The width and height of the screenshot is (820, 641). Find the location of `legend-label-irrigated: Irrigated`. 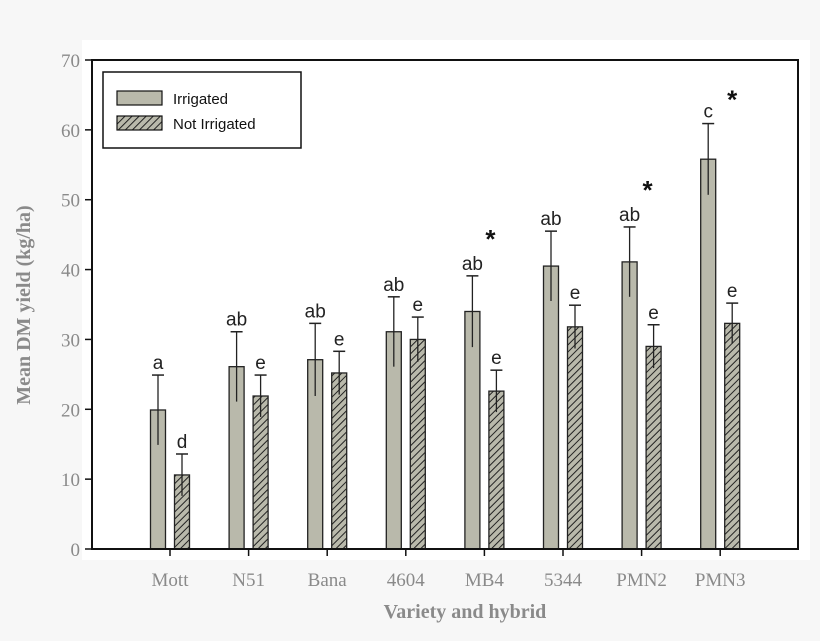

legend-label-irrigated: Irrigated is located at coordinates (200, 99).